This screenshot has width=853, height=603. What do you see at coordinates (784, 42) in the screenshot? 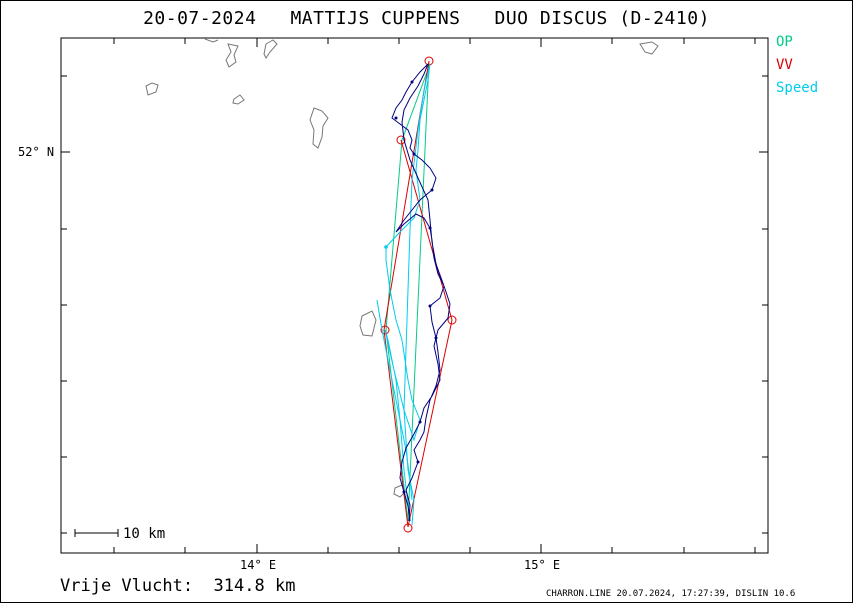
I see `legend-op: OP` at bounding box center [784, 42].